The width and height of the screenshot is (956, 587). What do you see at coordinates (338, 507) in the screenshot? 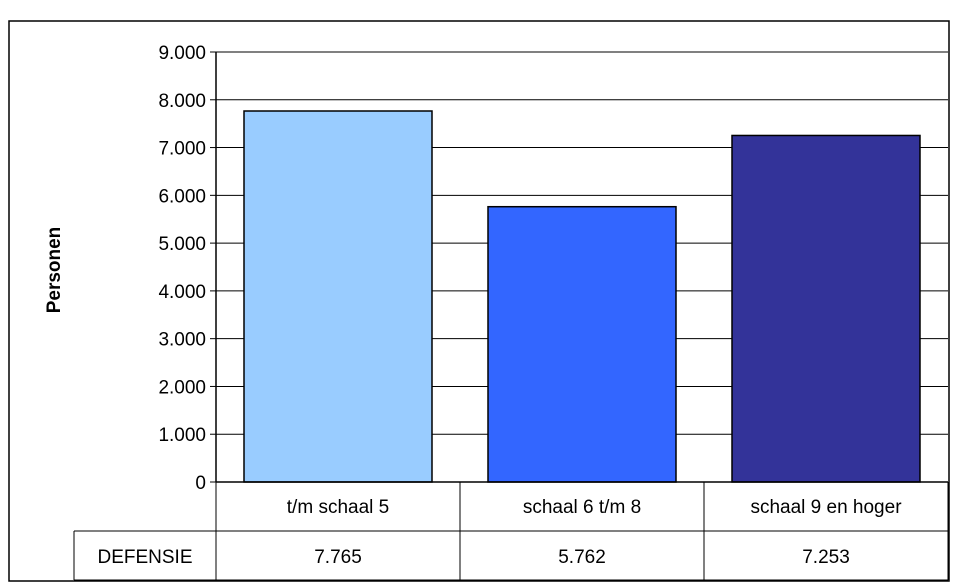
I see `x-category-label: t/m schaal 5` at bounding box center [338, 507].